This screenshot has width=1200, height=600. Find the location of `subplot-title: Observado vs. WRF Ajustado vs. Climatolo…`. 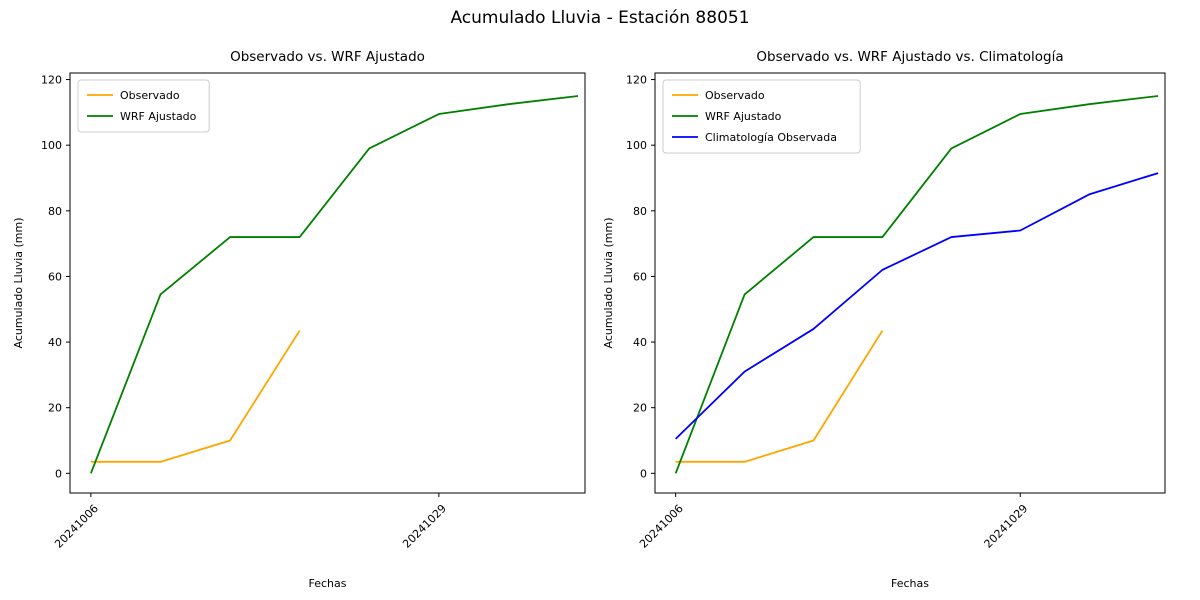

subplot-title: Observado vs. WRF Ajustado vs. Climatolo… is located at coordinates (909, 57).